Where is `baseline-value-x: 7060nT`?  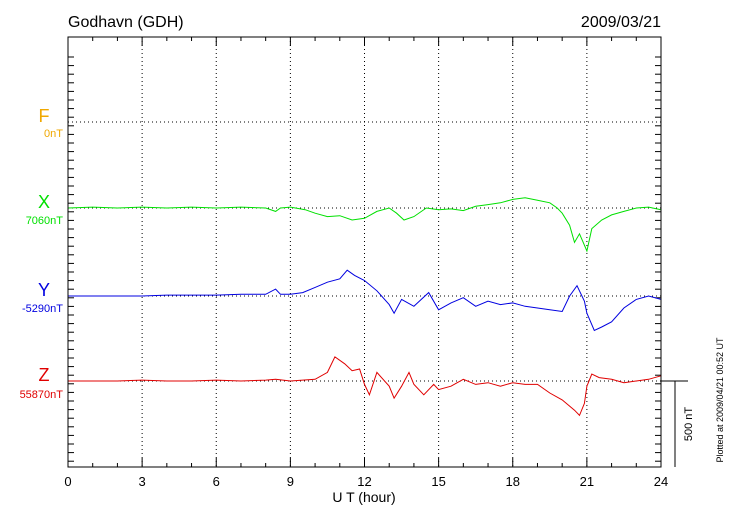 baseline-value-x: 7060nT is located at coordinates (45, 221).